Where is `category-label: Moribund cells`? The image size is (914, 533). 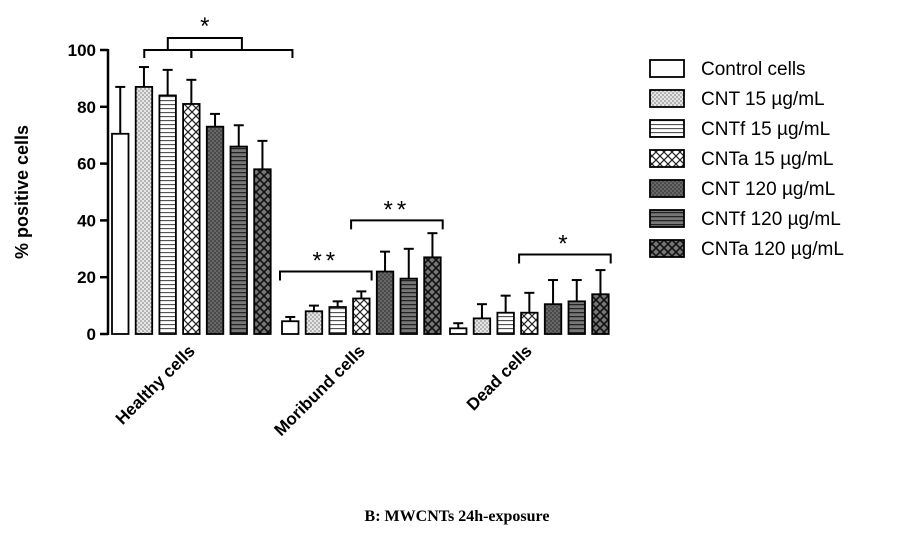
category-label: Moribund cells is located at coordinates (320, 390).